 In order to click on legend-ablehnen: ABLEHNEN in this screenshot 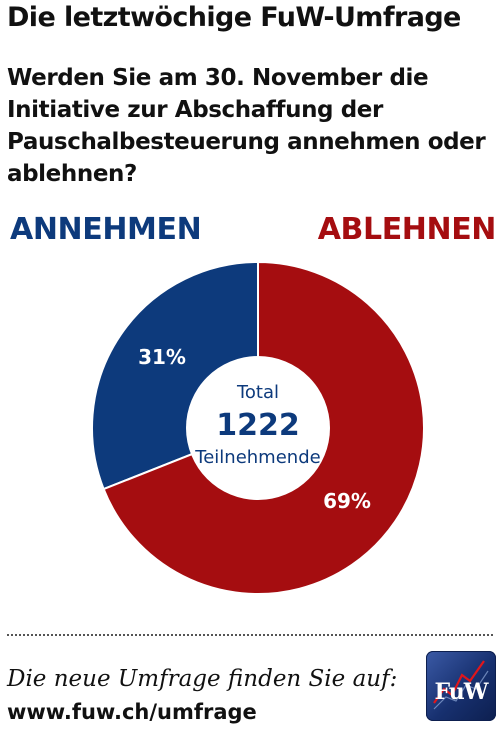, I will do `click(407, 229)`.